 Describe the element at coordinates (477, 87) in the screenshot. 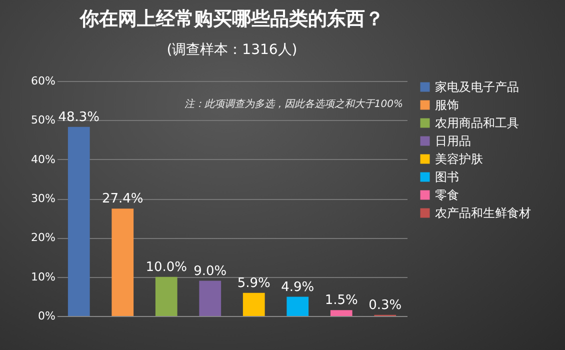

I see `legend-label: 家电及电子产品` at that location.